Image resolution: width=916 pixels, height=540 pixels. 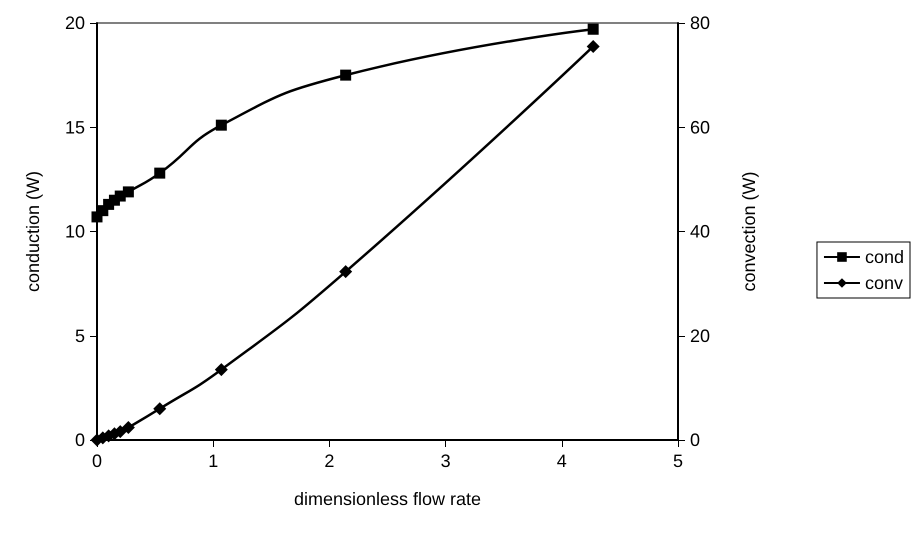 I want to click on y-axis-title: conduction (W), so click(x=33, y=231).